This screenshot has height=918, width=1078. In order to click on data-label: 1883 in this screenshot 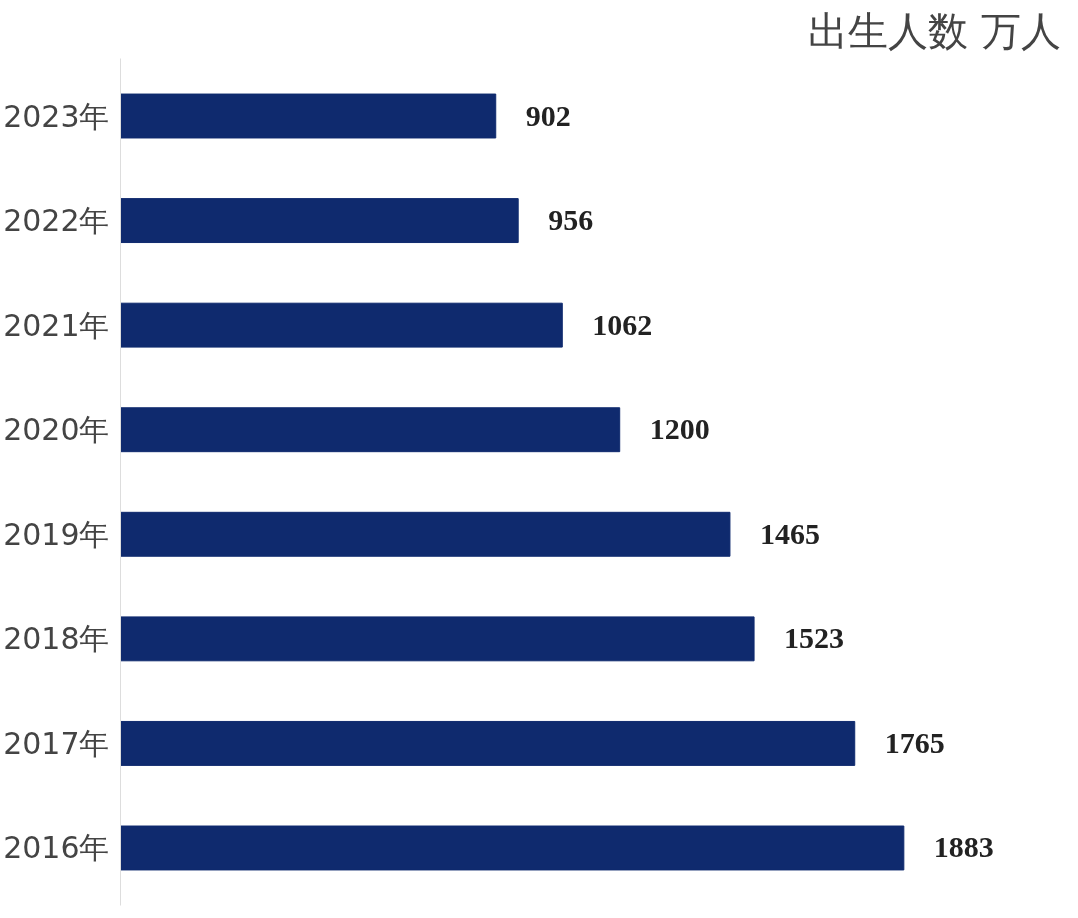, I will do `click(963, 847)`.